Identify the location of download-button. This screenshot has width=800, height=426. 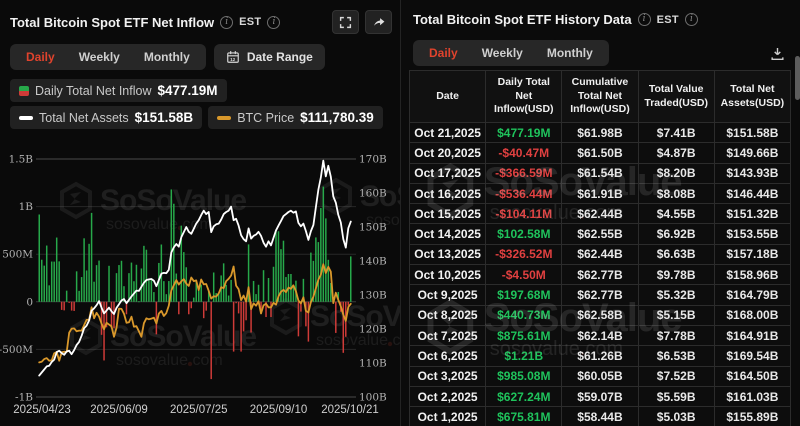
(777, 56).